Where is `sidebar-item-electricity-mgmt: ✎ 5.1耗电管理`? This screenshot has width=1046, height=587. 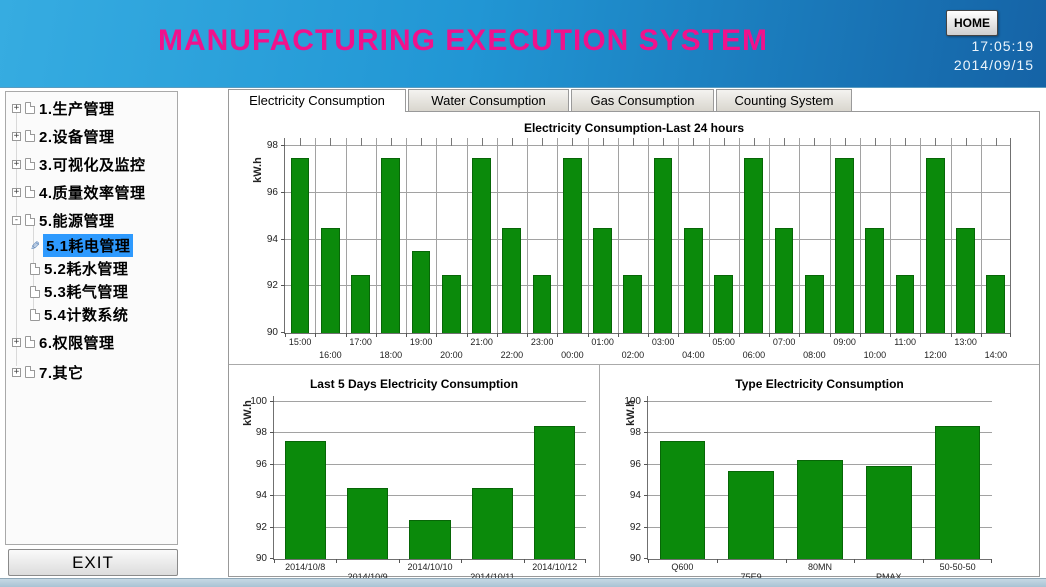 sidebar-item-electricity-mgmt: ✎ 5.1耗电管理 is located at coordinates (91, 245).